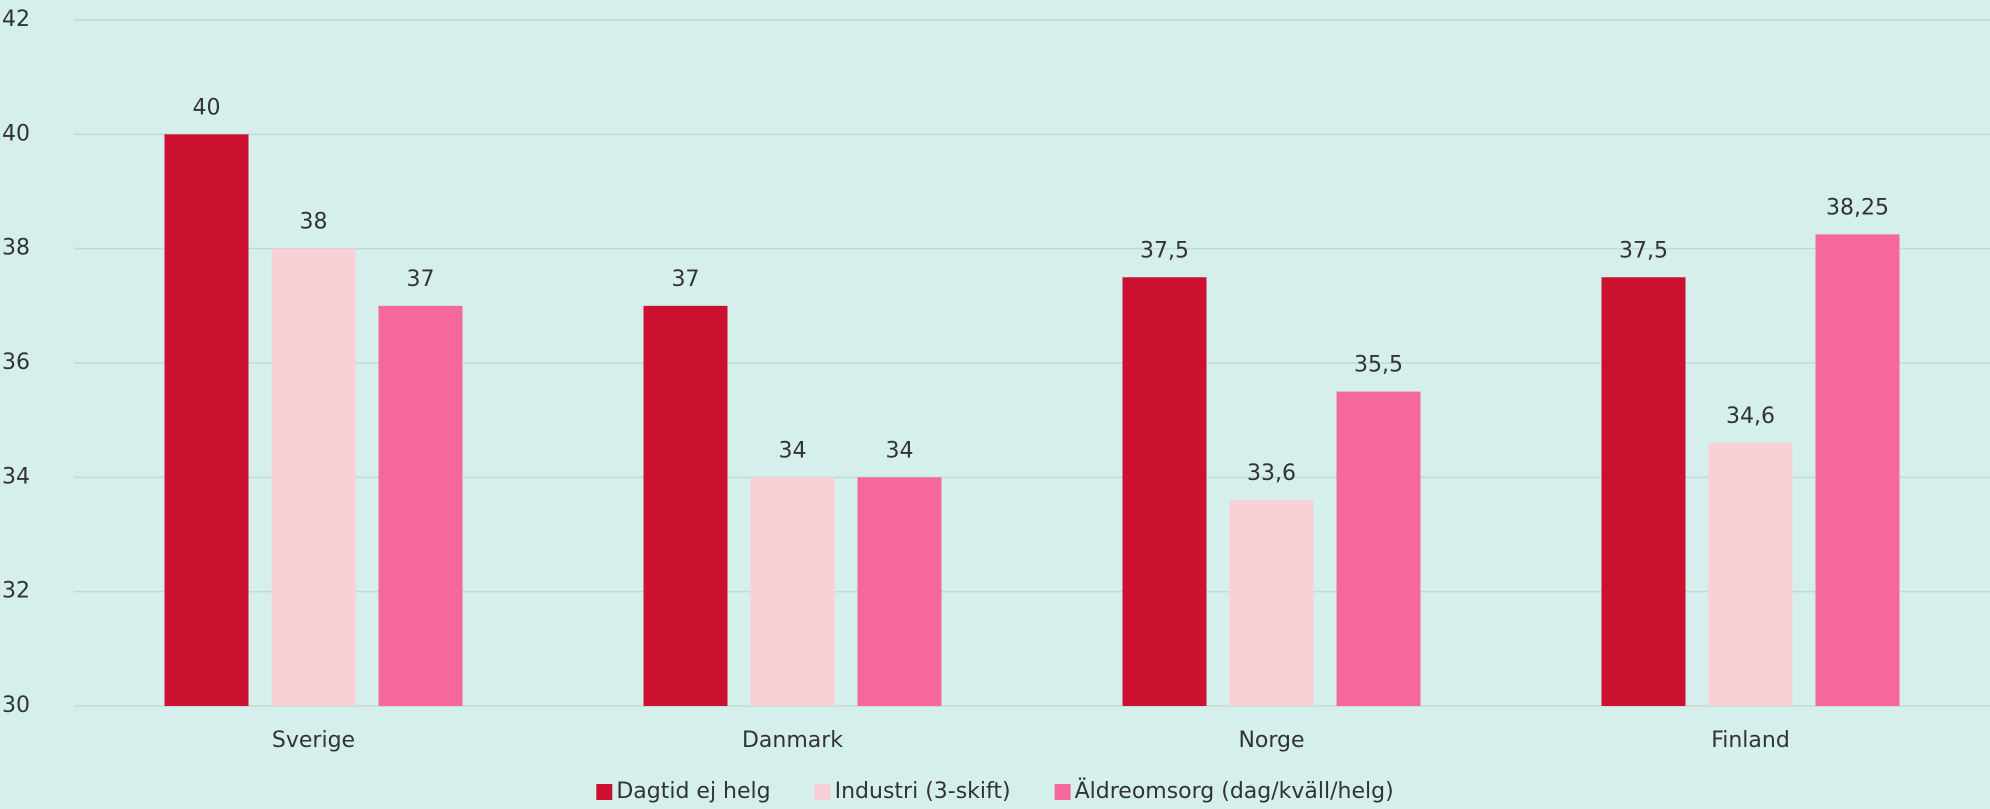  What do you see at coordinates (1378, 365) in the screenshot?
I see `value-label: 35,5` at bounding box center [1378, 365].